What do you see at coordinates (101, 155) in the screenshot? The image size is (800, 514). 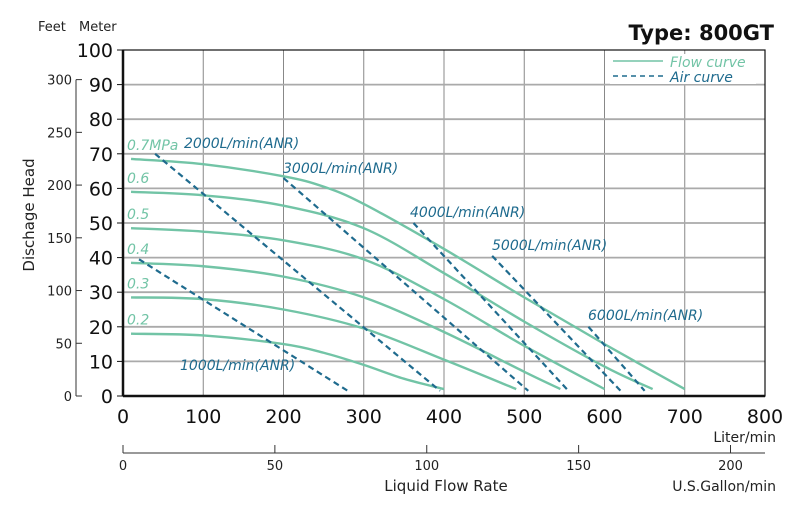 I see `y-tick-label: 70` at bounding box center [101, 155].